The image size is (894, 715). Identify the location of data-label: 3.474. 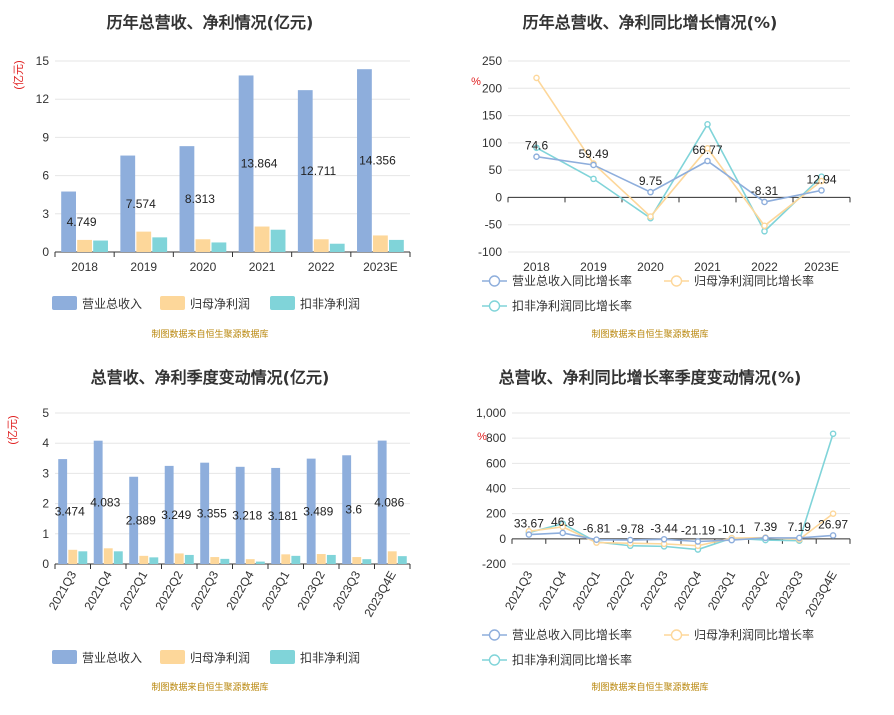
(70, 512).